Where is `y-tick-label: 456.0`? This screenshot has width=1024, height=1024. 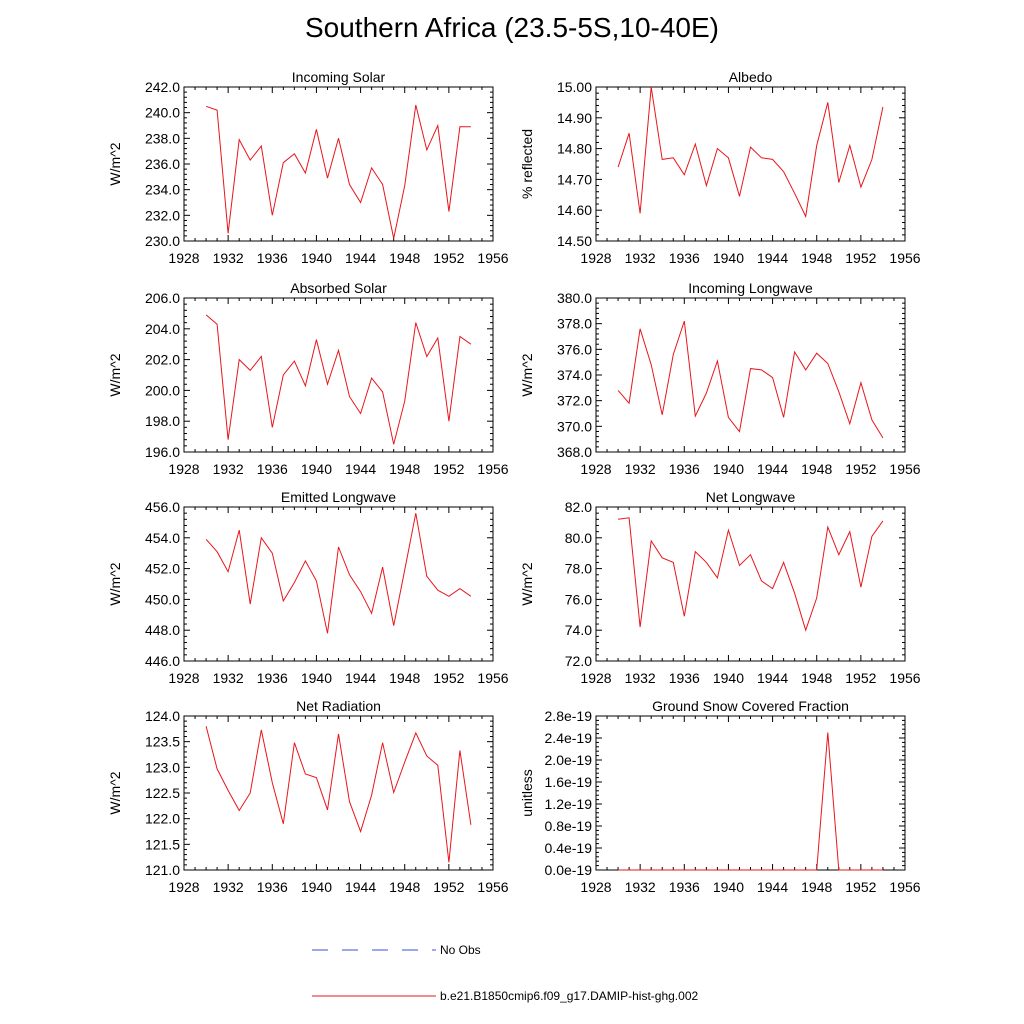
y-tick-label: 456.0 is located at coordinates (162, 507).